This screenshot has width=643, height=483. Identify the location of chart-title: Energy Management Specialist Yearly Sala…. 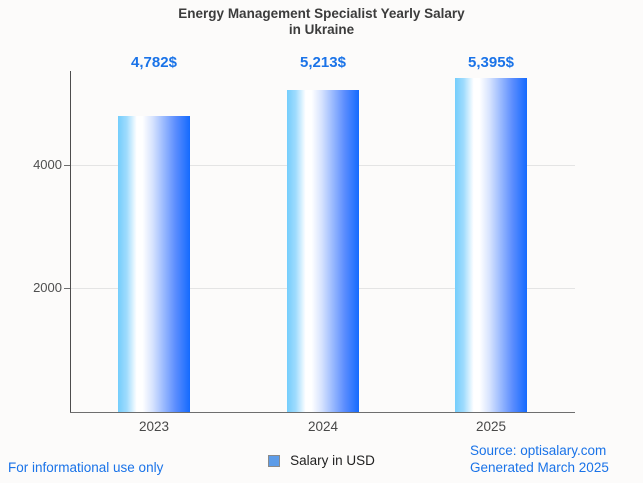
(321, 22).